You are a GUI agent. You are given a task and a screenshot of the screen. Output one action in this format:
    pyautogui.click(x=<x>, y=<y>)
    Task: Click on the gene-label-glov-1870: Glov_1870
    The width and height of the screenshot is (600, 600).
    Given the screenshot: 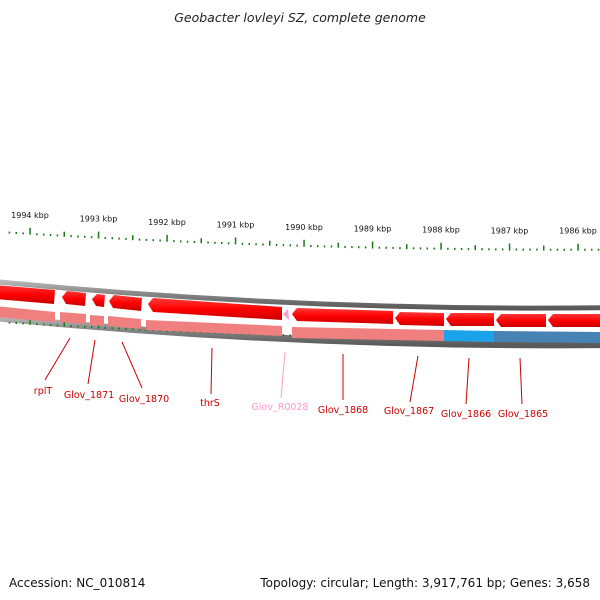 What is the action you would take?
    pyautogui.click(x=144, y=399)
    